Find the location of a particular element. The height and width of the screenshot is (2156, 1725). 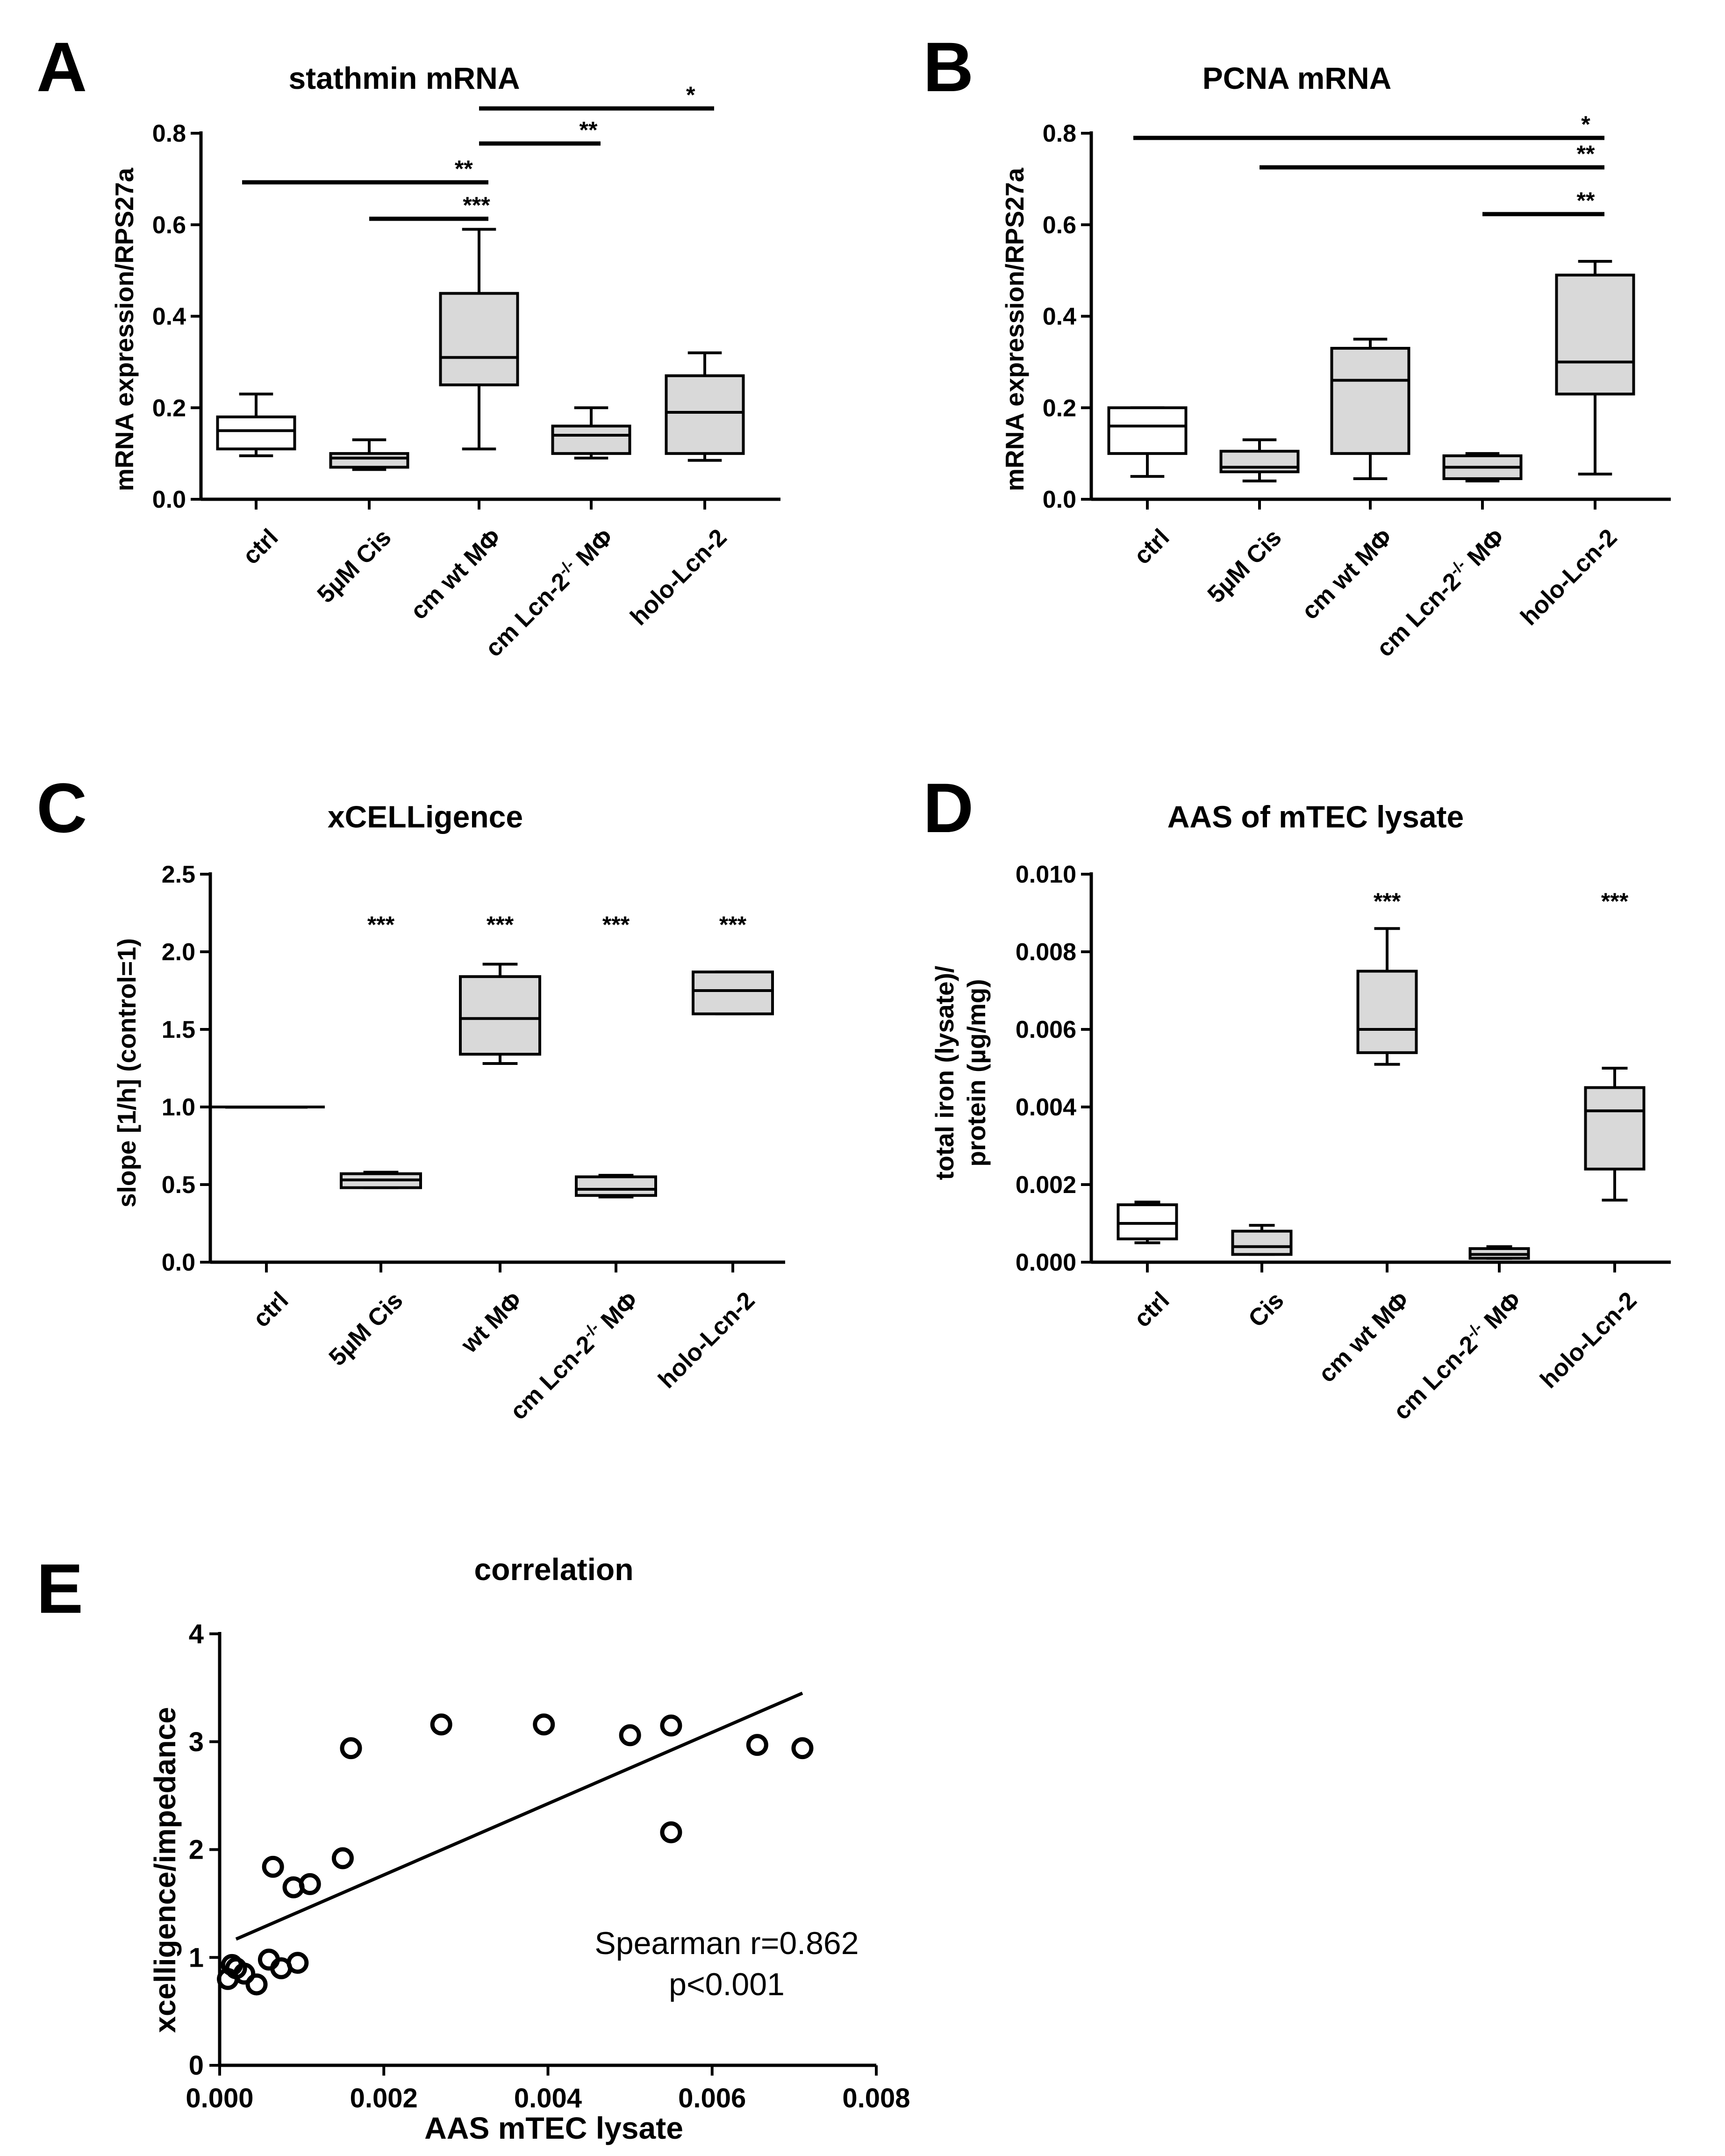

panel-d-ytick-label: 0.010 is located at coordinates (1046, 875).